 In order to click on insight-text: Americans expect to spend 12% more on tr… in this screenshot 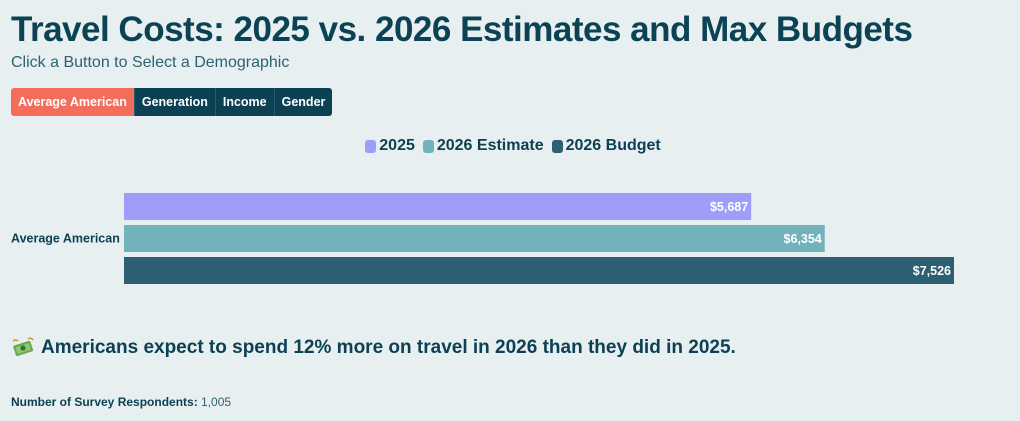, I will do `click(388, 347)`.